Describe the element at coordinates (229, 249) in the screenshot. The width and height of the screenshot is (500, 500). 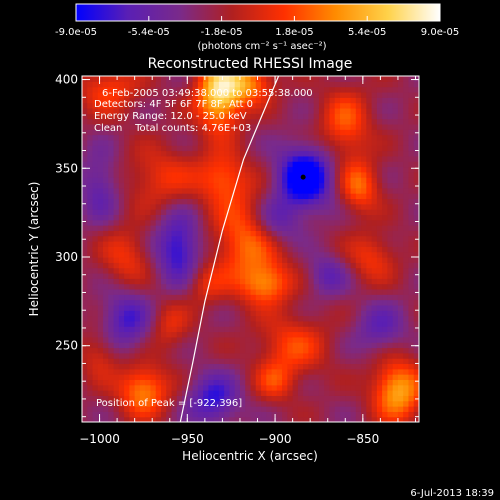
I see `solar-limb-line` at that location.